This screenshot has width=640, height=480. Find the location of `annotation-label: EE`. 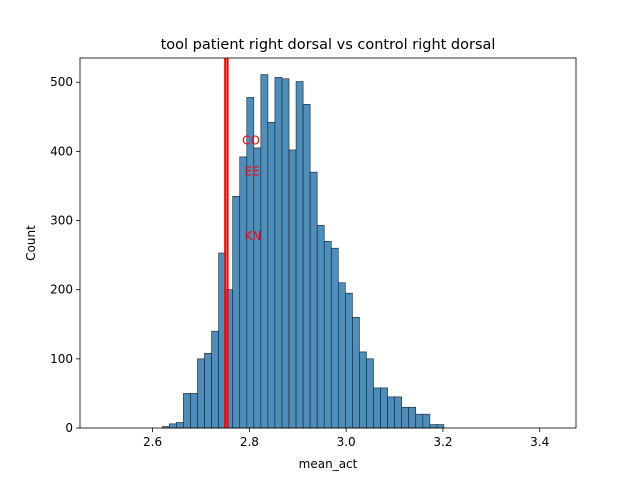

annotation-label: EE is located at coordinates (252, 172).